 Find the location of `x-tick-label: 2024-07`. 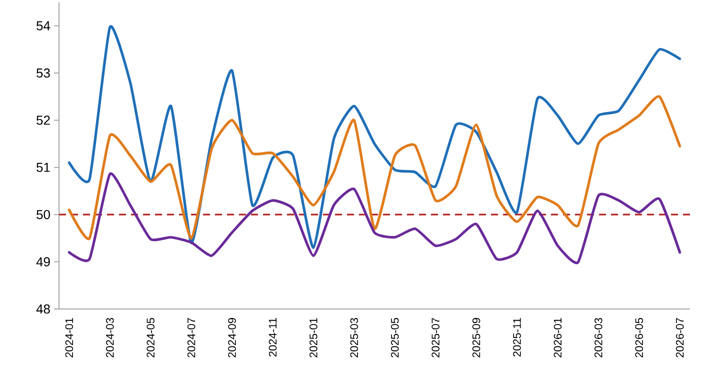

x-tick-label: 2024-07 is located at coordinates (191, 338).